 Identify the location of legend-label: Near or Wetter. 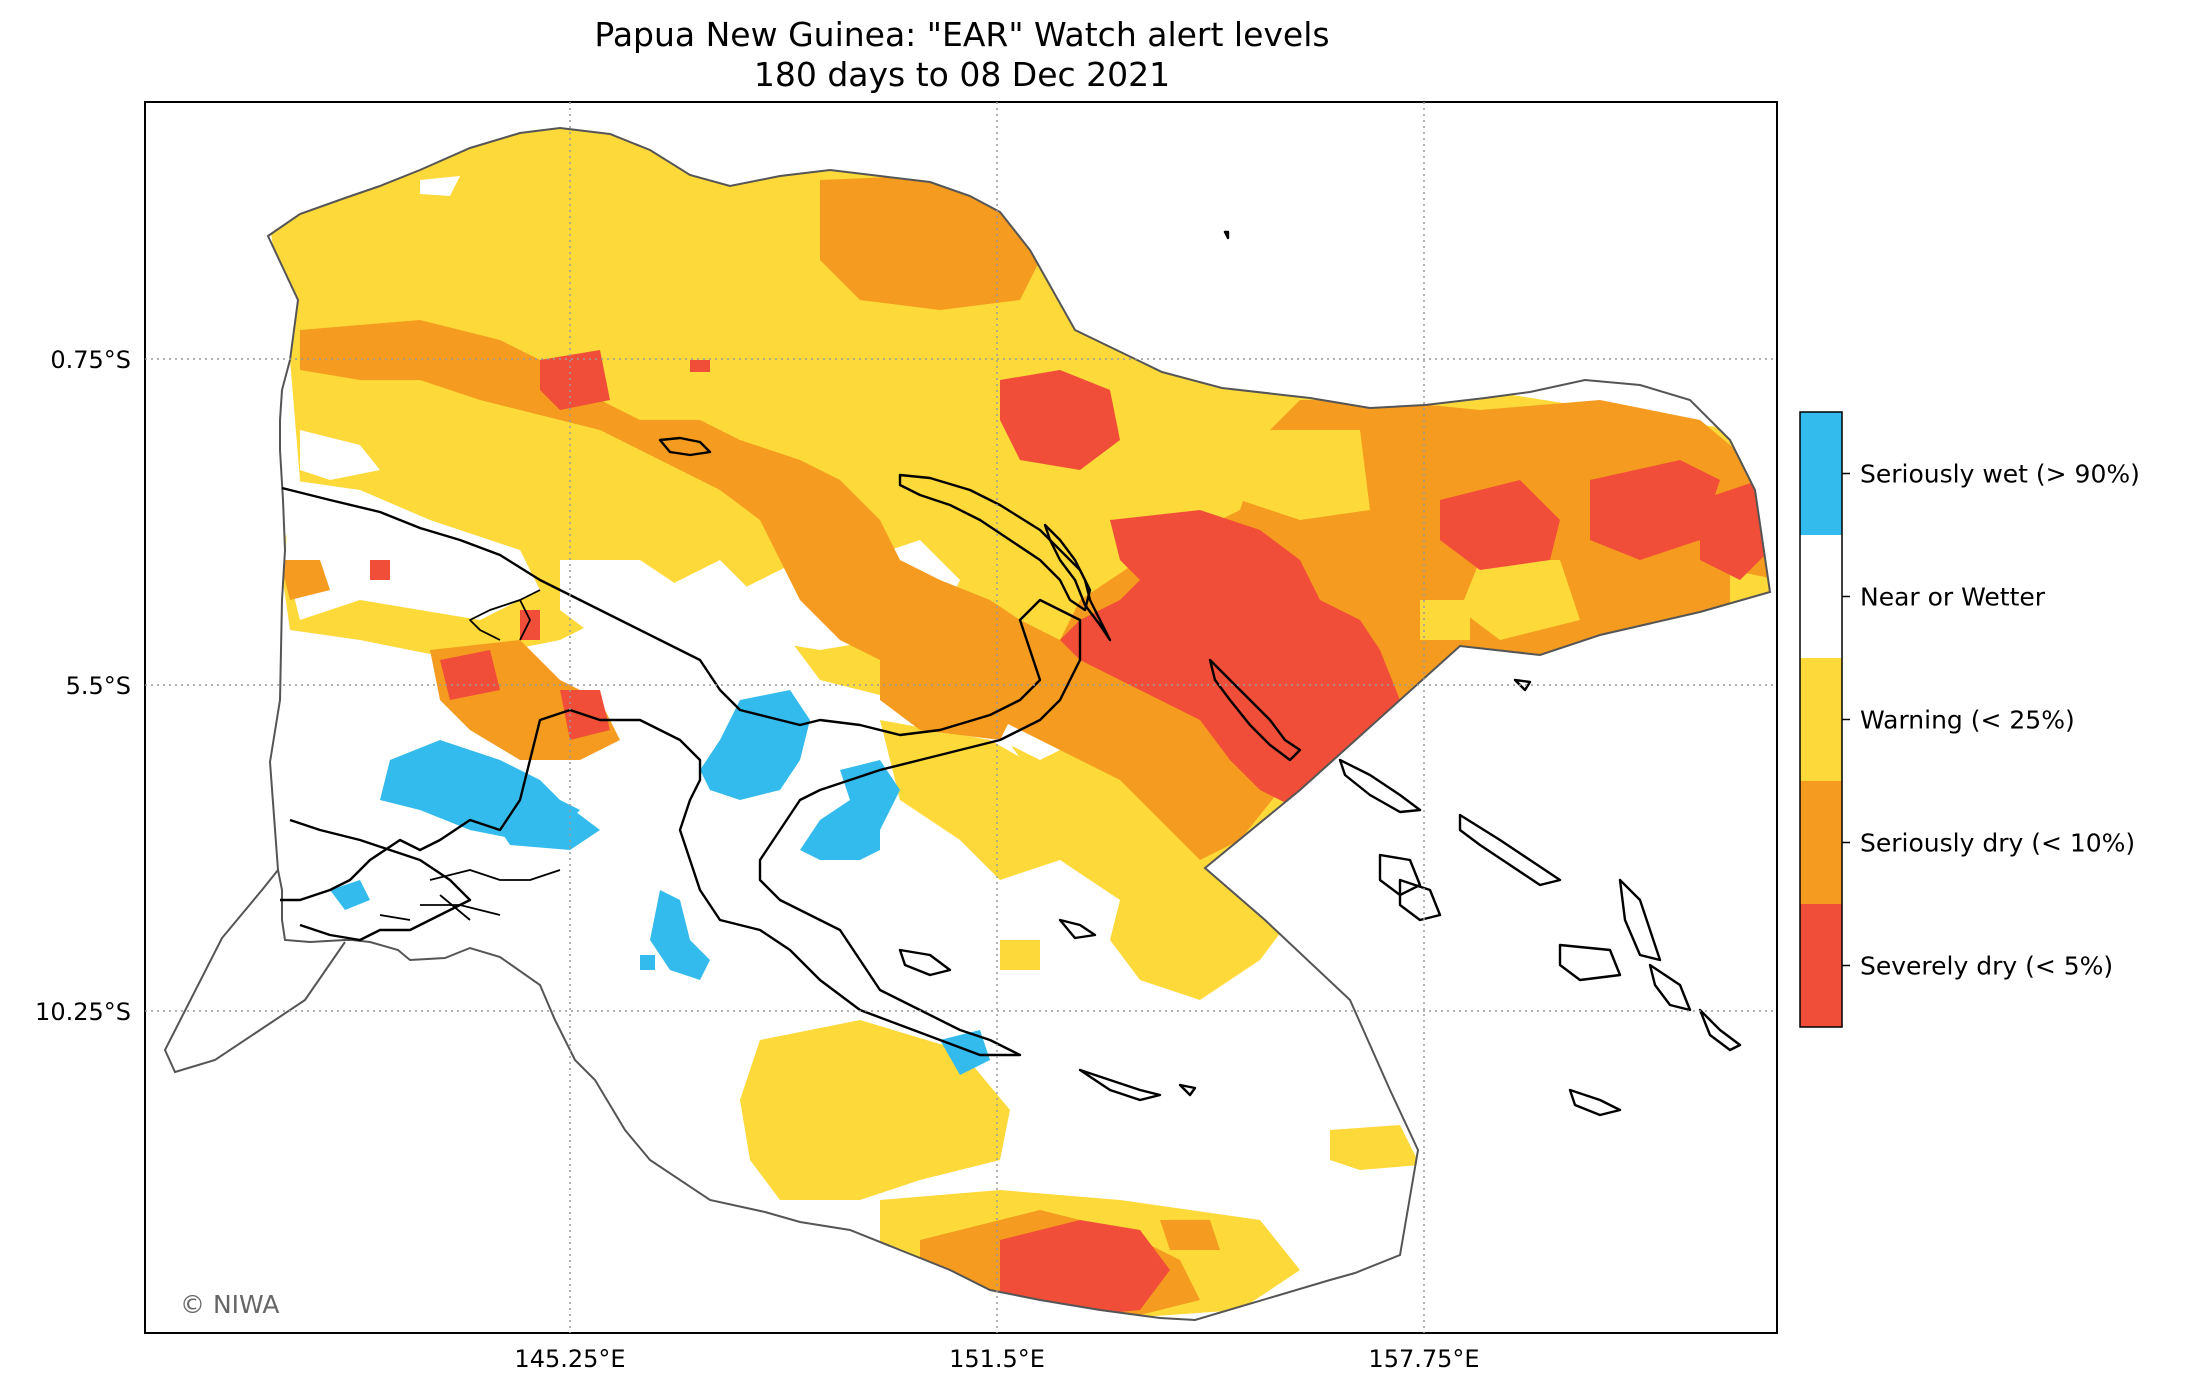
(1953, 597).